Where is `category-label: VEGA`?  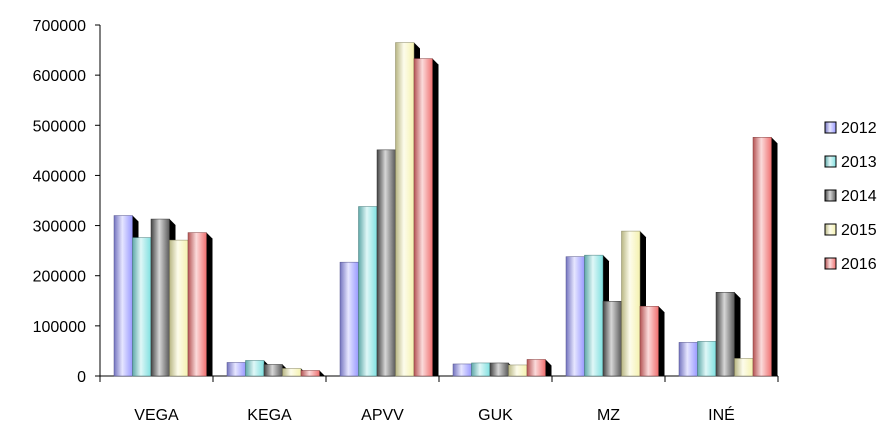
category-label: VEGA is located at coordinates (156, 414).